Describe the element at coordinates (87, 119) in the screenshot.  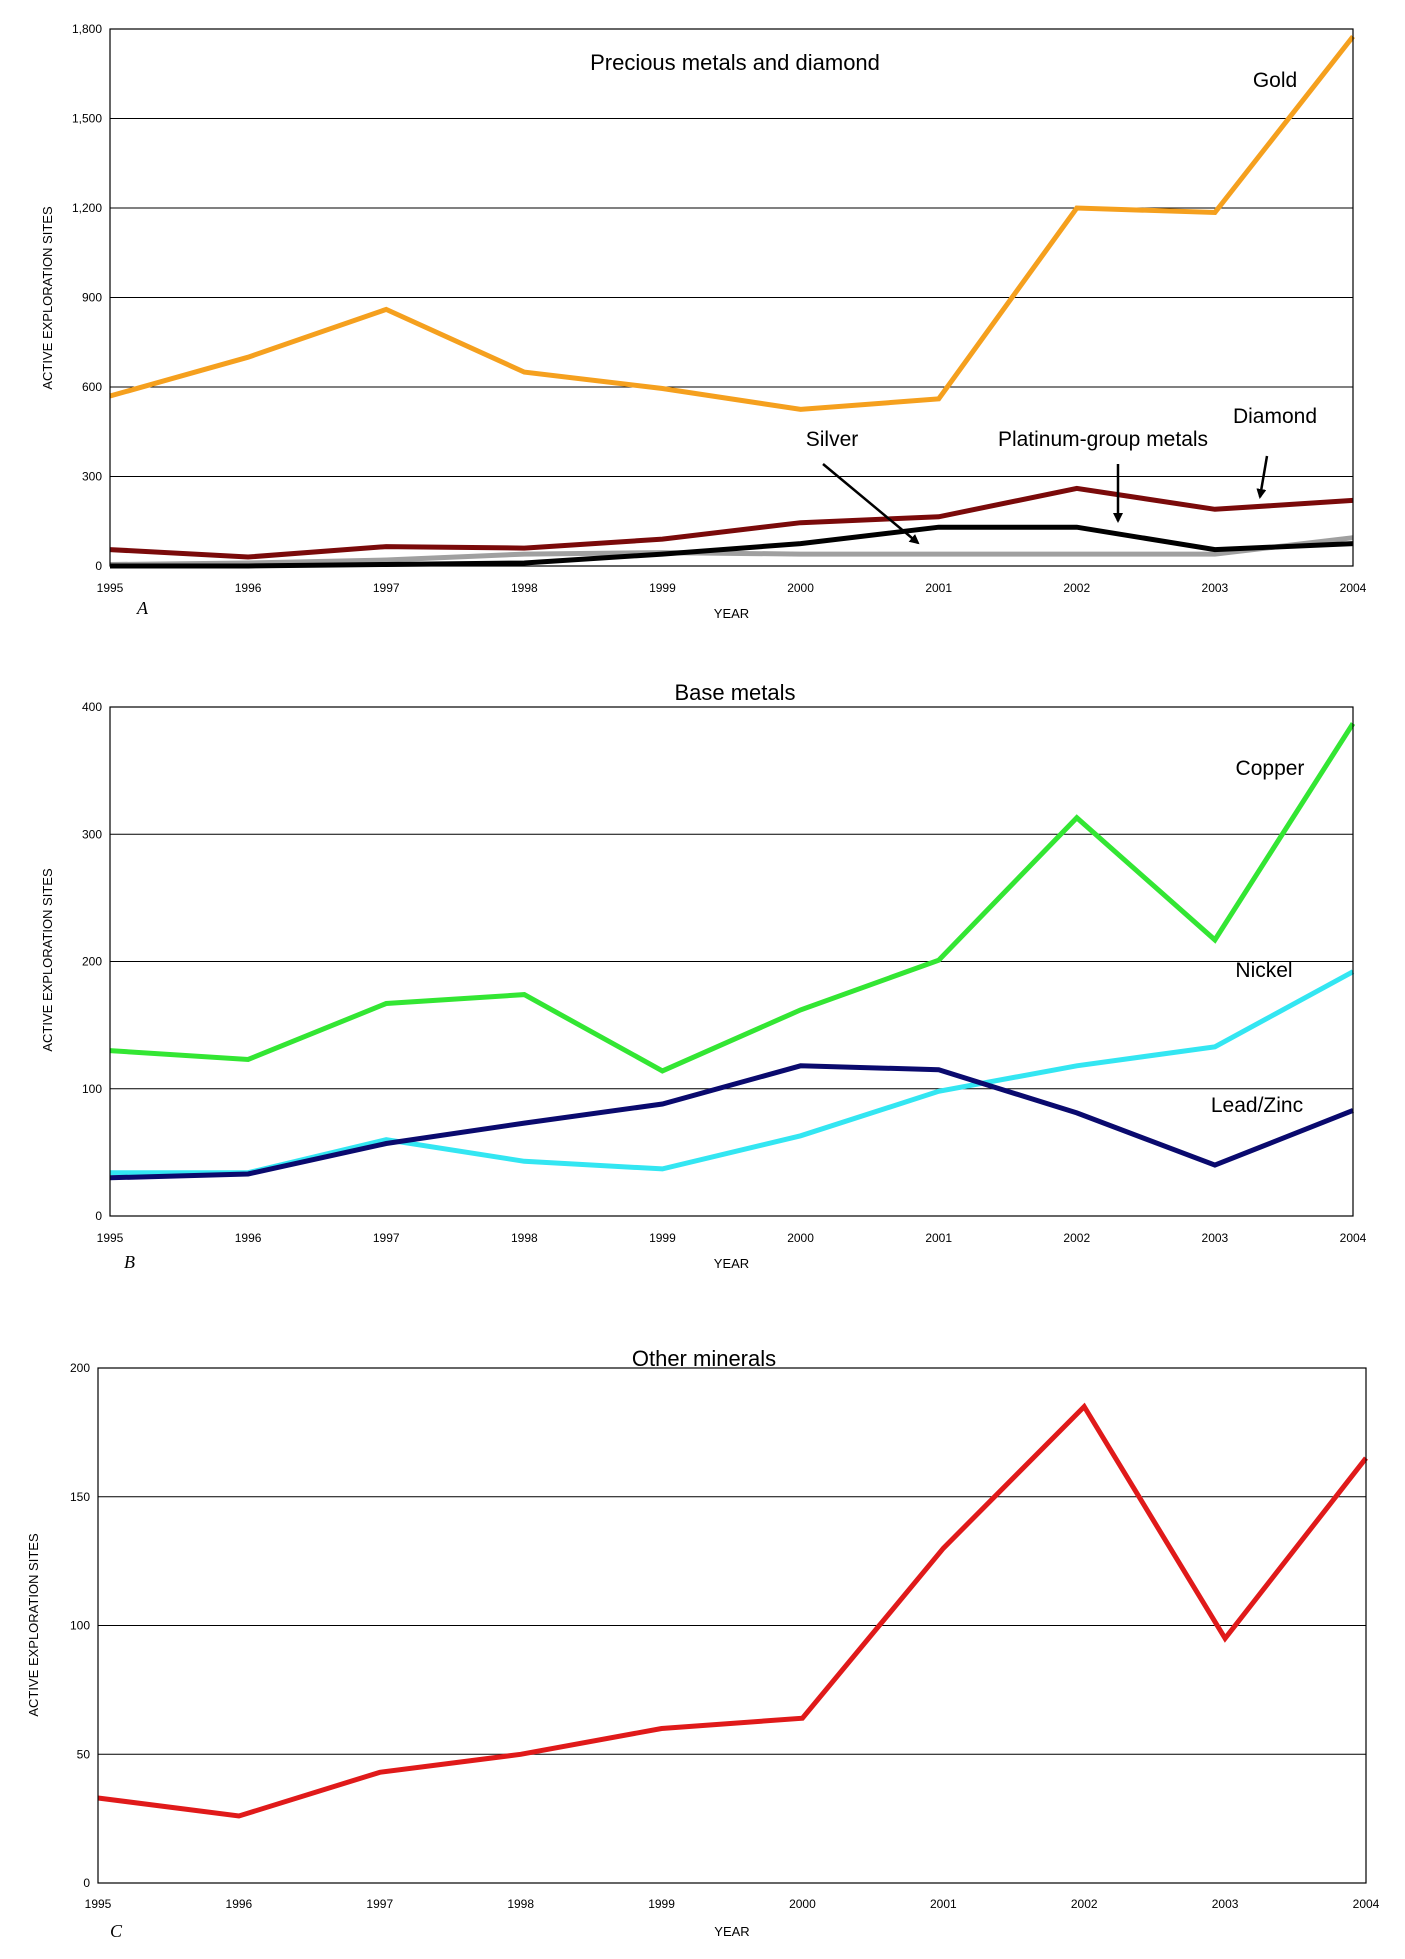
I see `y-tick-label: 1,500` at that location.